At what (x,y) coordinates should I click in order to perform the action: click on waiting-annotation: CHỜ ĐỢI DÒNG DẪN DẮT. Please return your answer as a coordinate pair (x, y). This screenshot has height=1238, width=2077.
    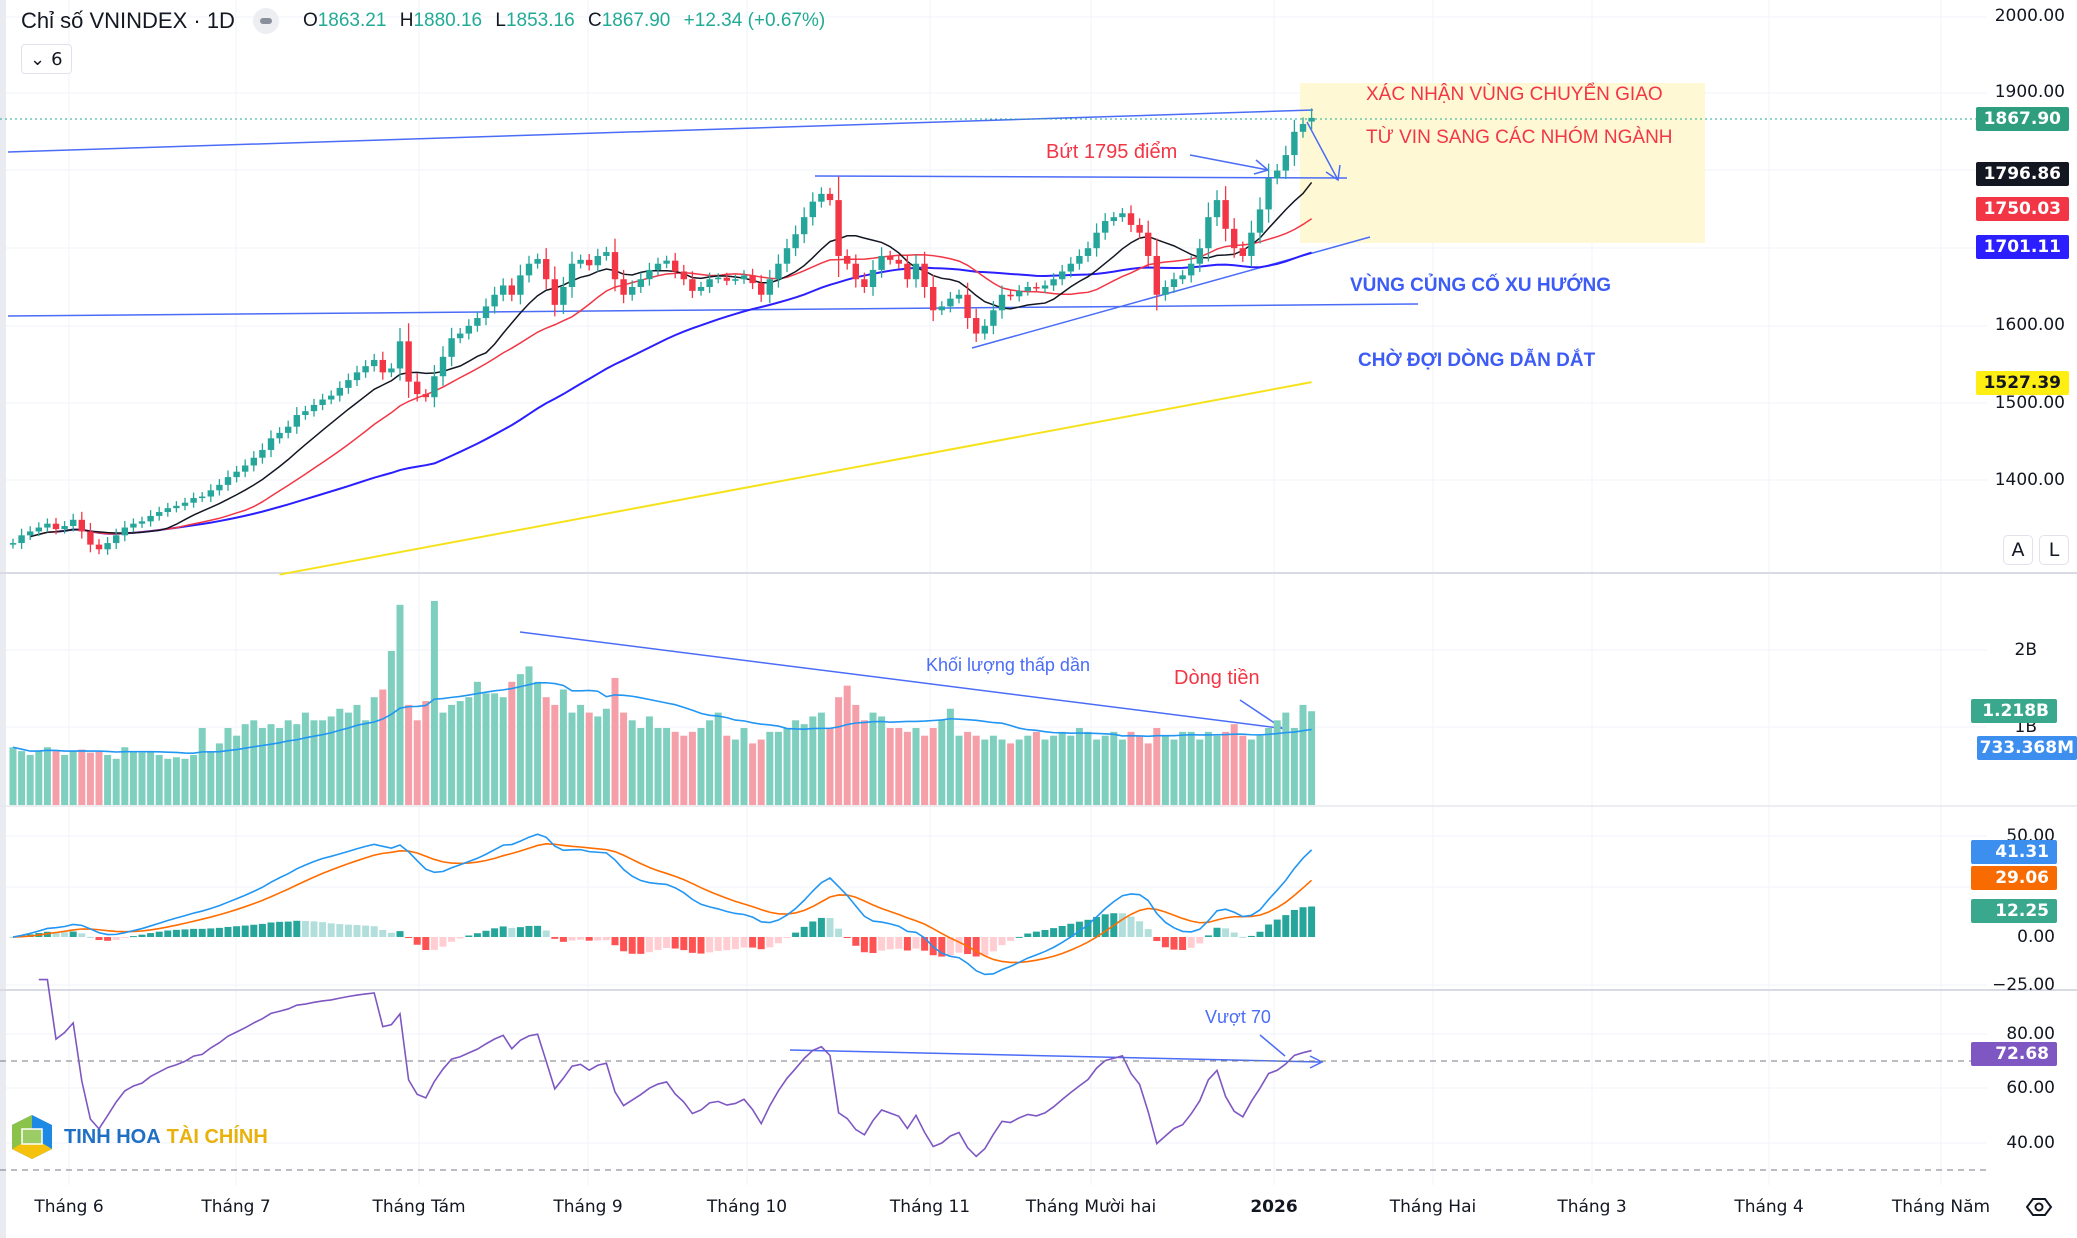
    Looking at the image, I should click on (1477, 360).